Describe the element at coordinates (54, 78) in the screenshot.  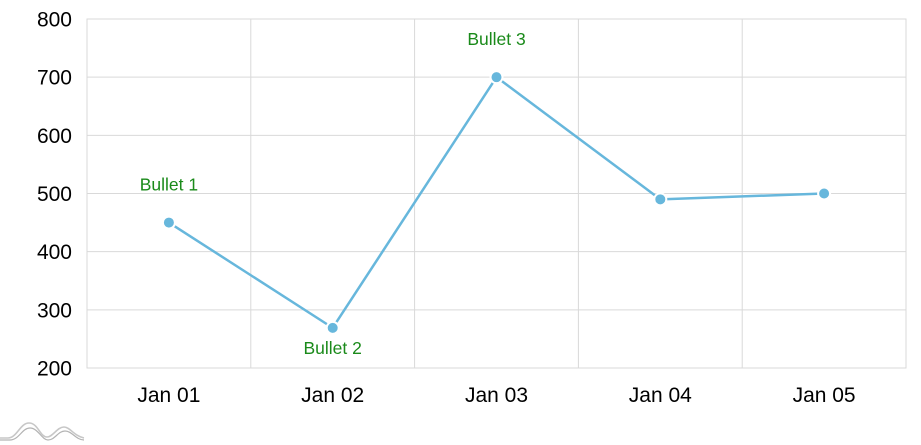
I see `y-tick-label: 700` at that location.